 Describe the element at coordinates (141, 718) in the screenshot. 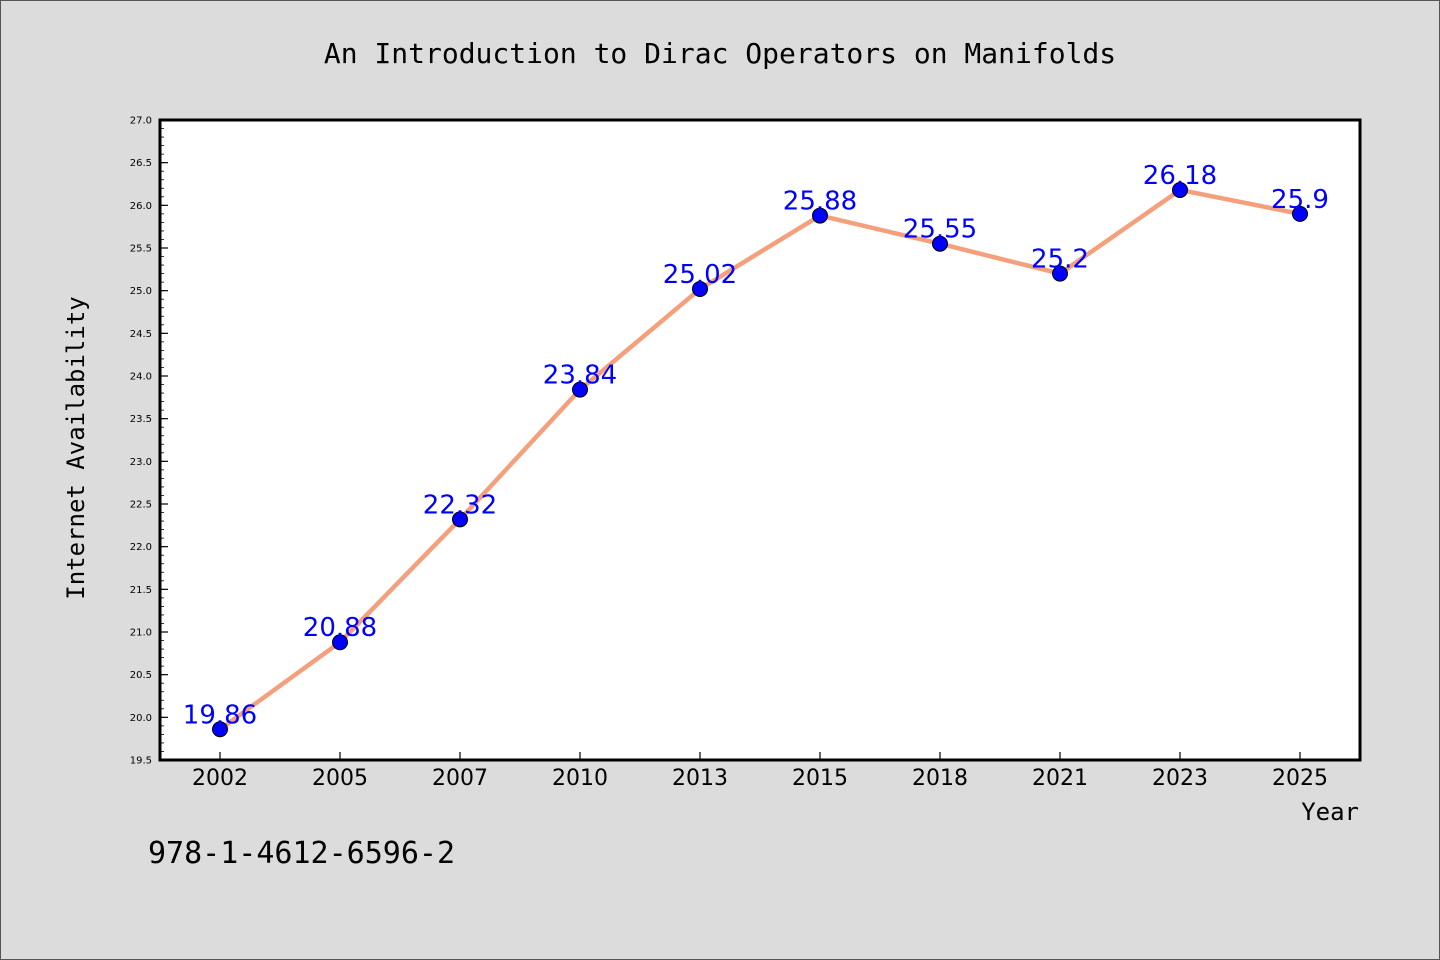

I see `y-tick-label: 20.0` at that location.